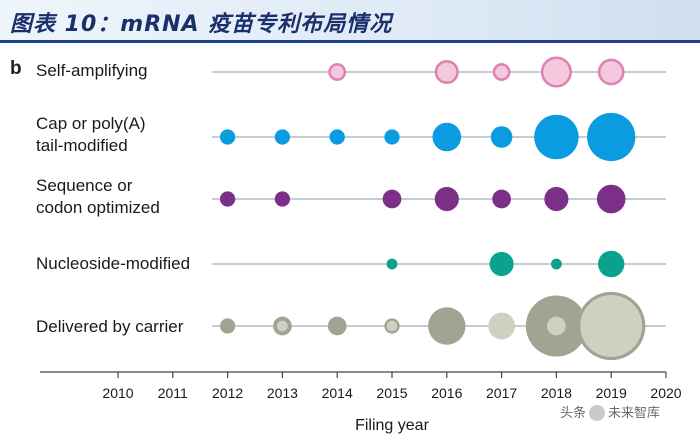 The width and height of the screenshot is (700, 440). Describe the element at coordinates (113, 263) in the screenshot. I see `row-label-line: Nucleoside-modified` at that location.